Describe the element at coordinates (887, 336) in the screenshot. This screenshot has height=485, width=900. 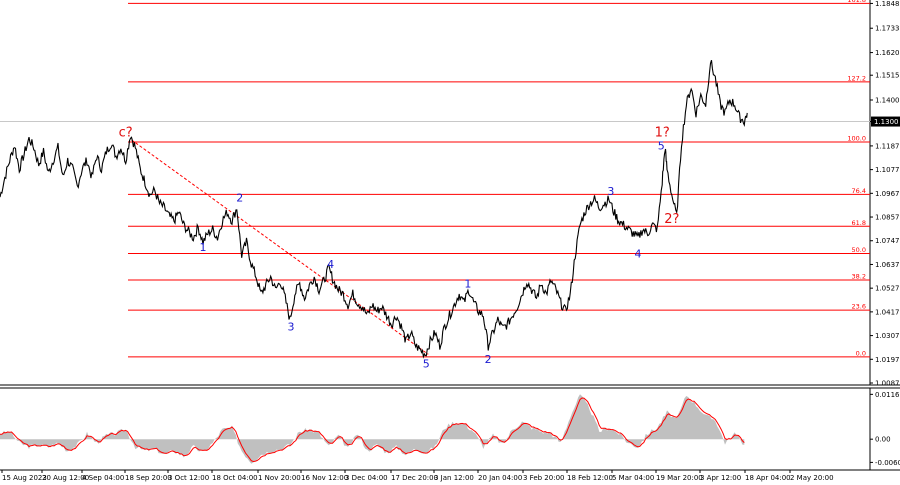
I see `price-tick-label: 1.0307` at that location.